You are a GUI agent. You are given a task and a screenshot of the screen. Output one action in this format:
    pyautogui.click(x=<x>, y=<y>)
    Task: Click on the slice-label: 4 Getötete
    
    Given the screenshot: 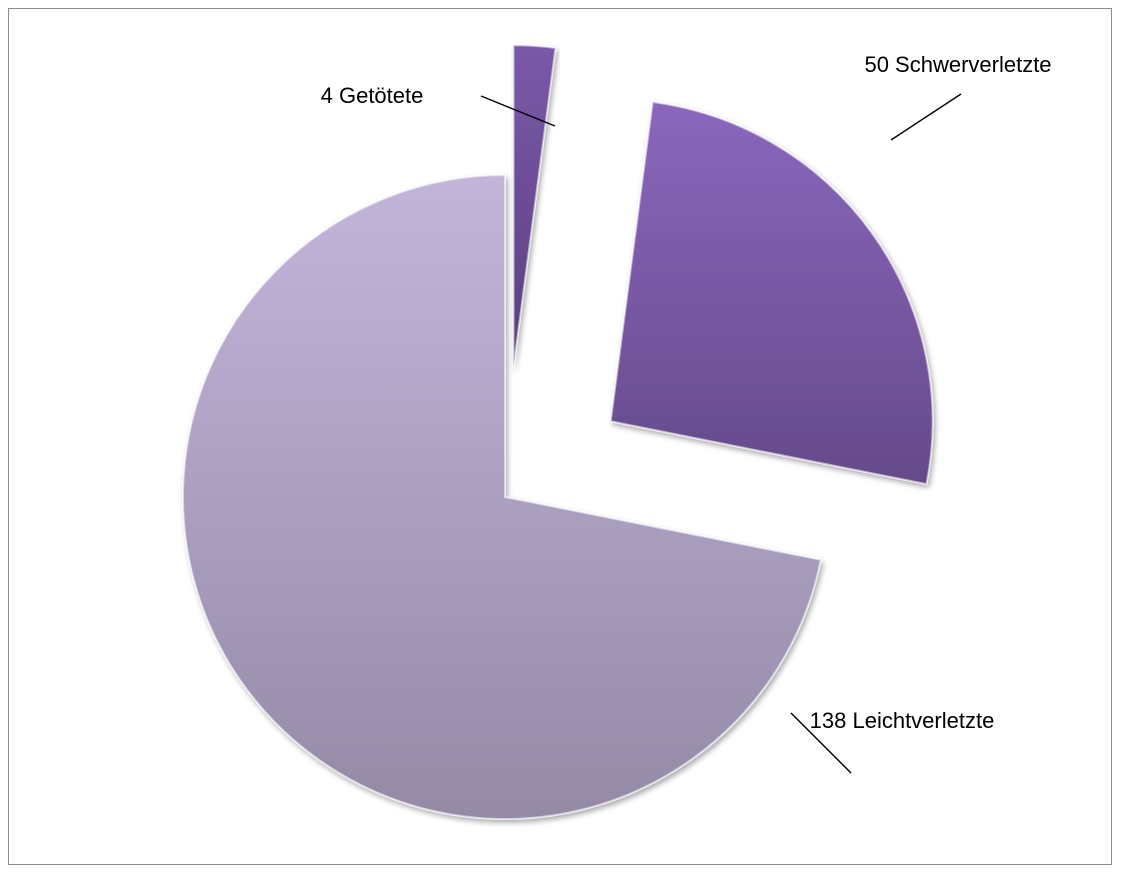 What is the action you would take?
    pyautogui.click(x=372, y=95)
    